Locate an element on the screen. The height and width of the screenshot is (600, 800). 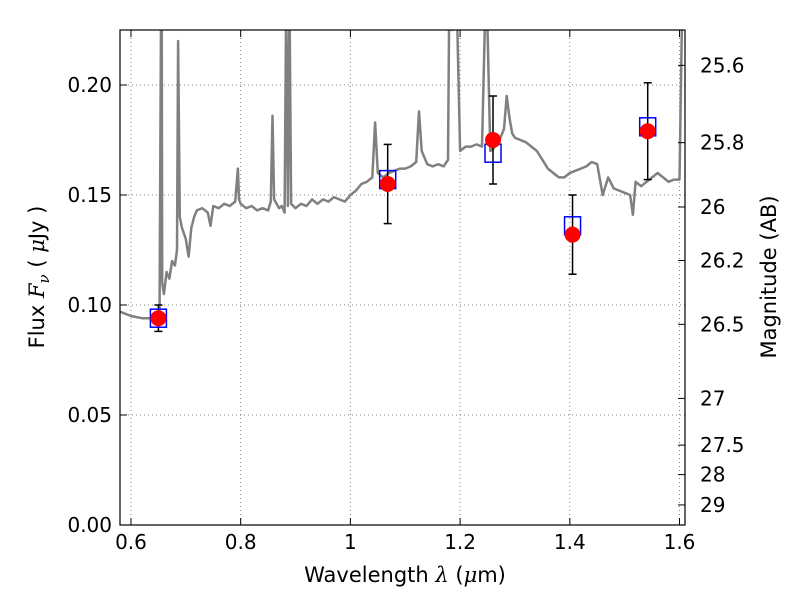
y2-tick-label: 28 is located at coordinates (712, 475).